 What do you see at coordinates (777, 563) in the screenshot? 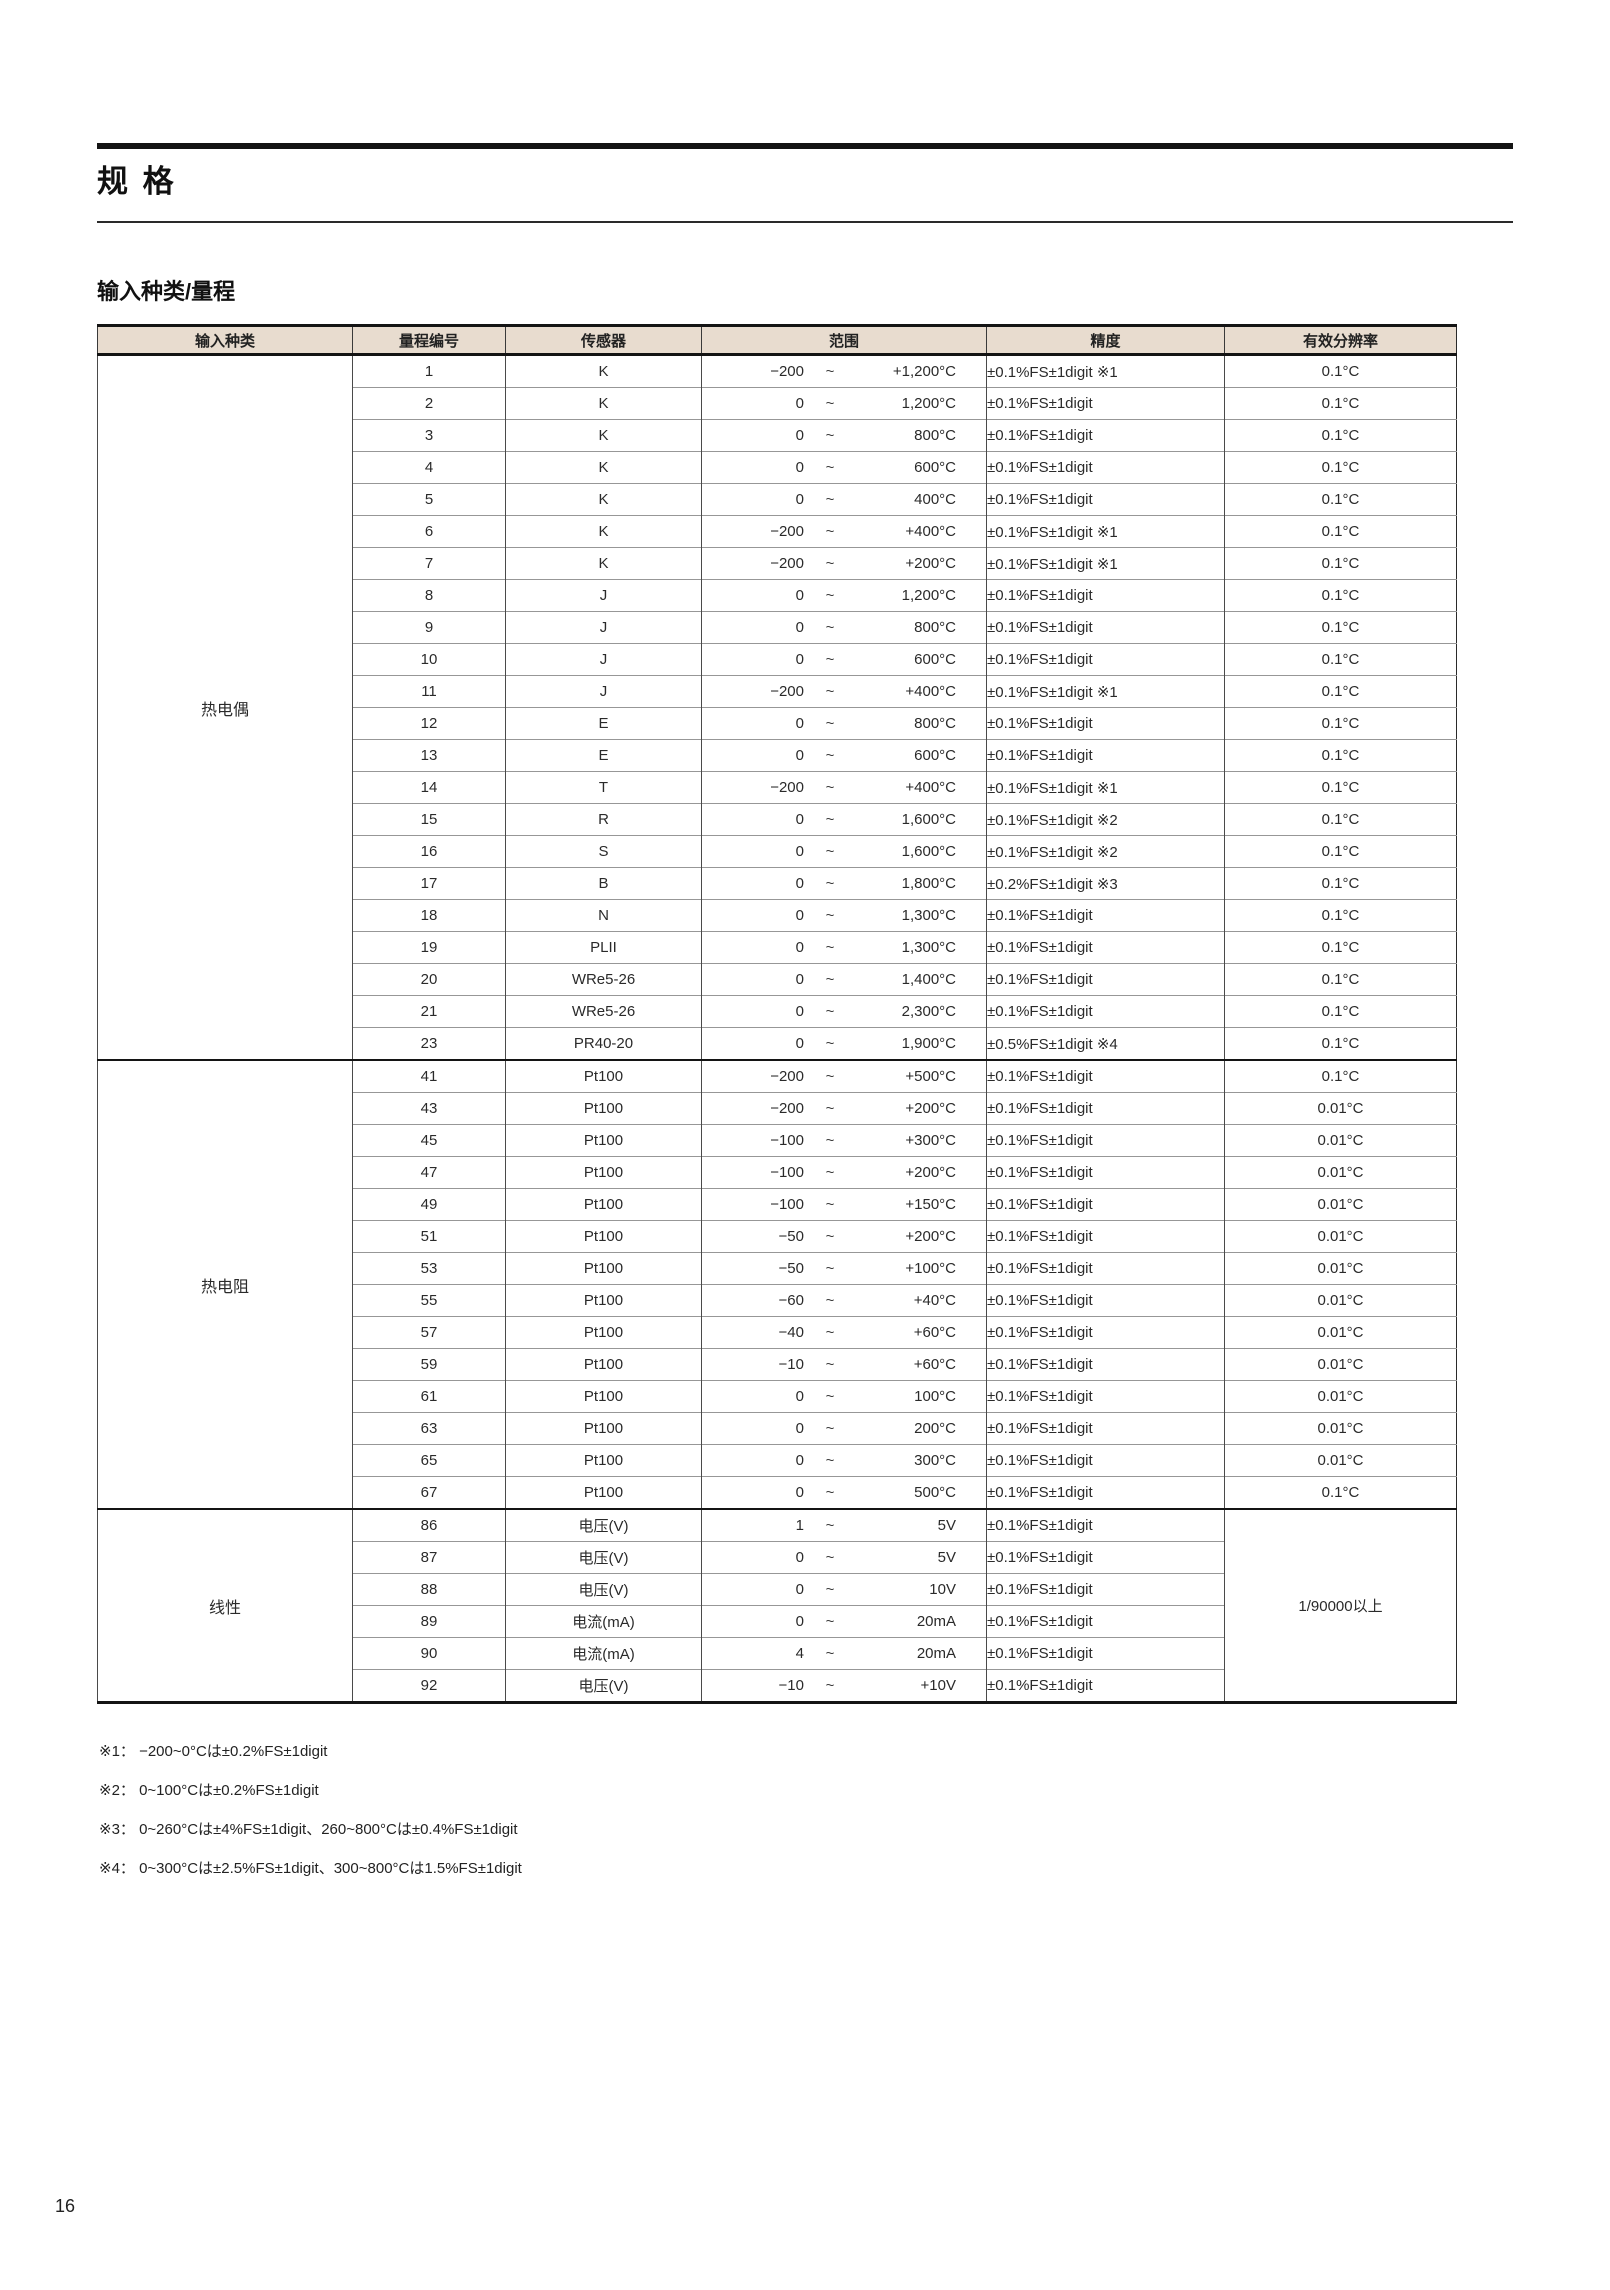
I see `table-row: 7 K −200 ~ +200°C ±0.1%FS±1digit ※1 0.1°C` at bounding box center [777, 563].